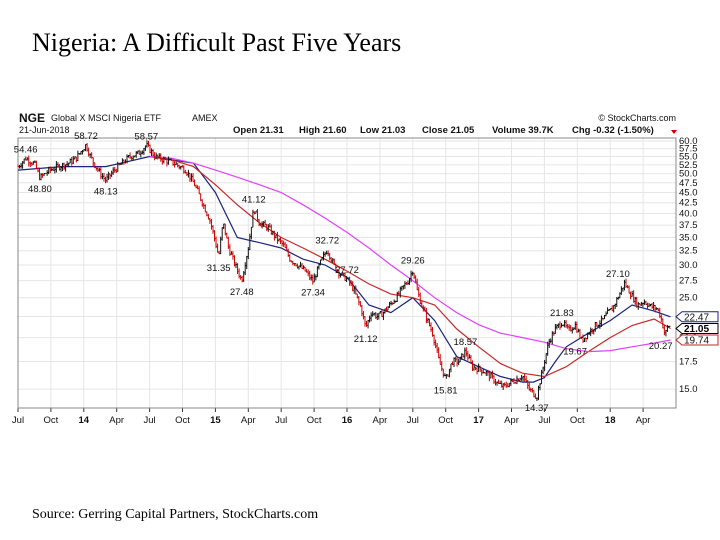  Describe the element at coordinates (413, 261) in the screenshot. I see `price-annotation: 29.26` at that location.